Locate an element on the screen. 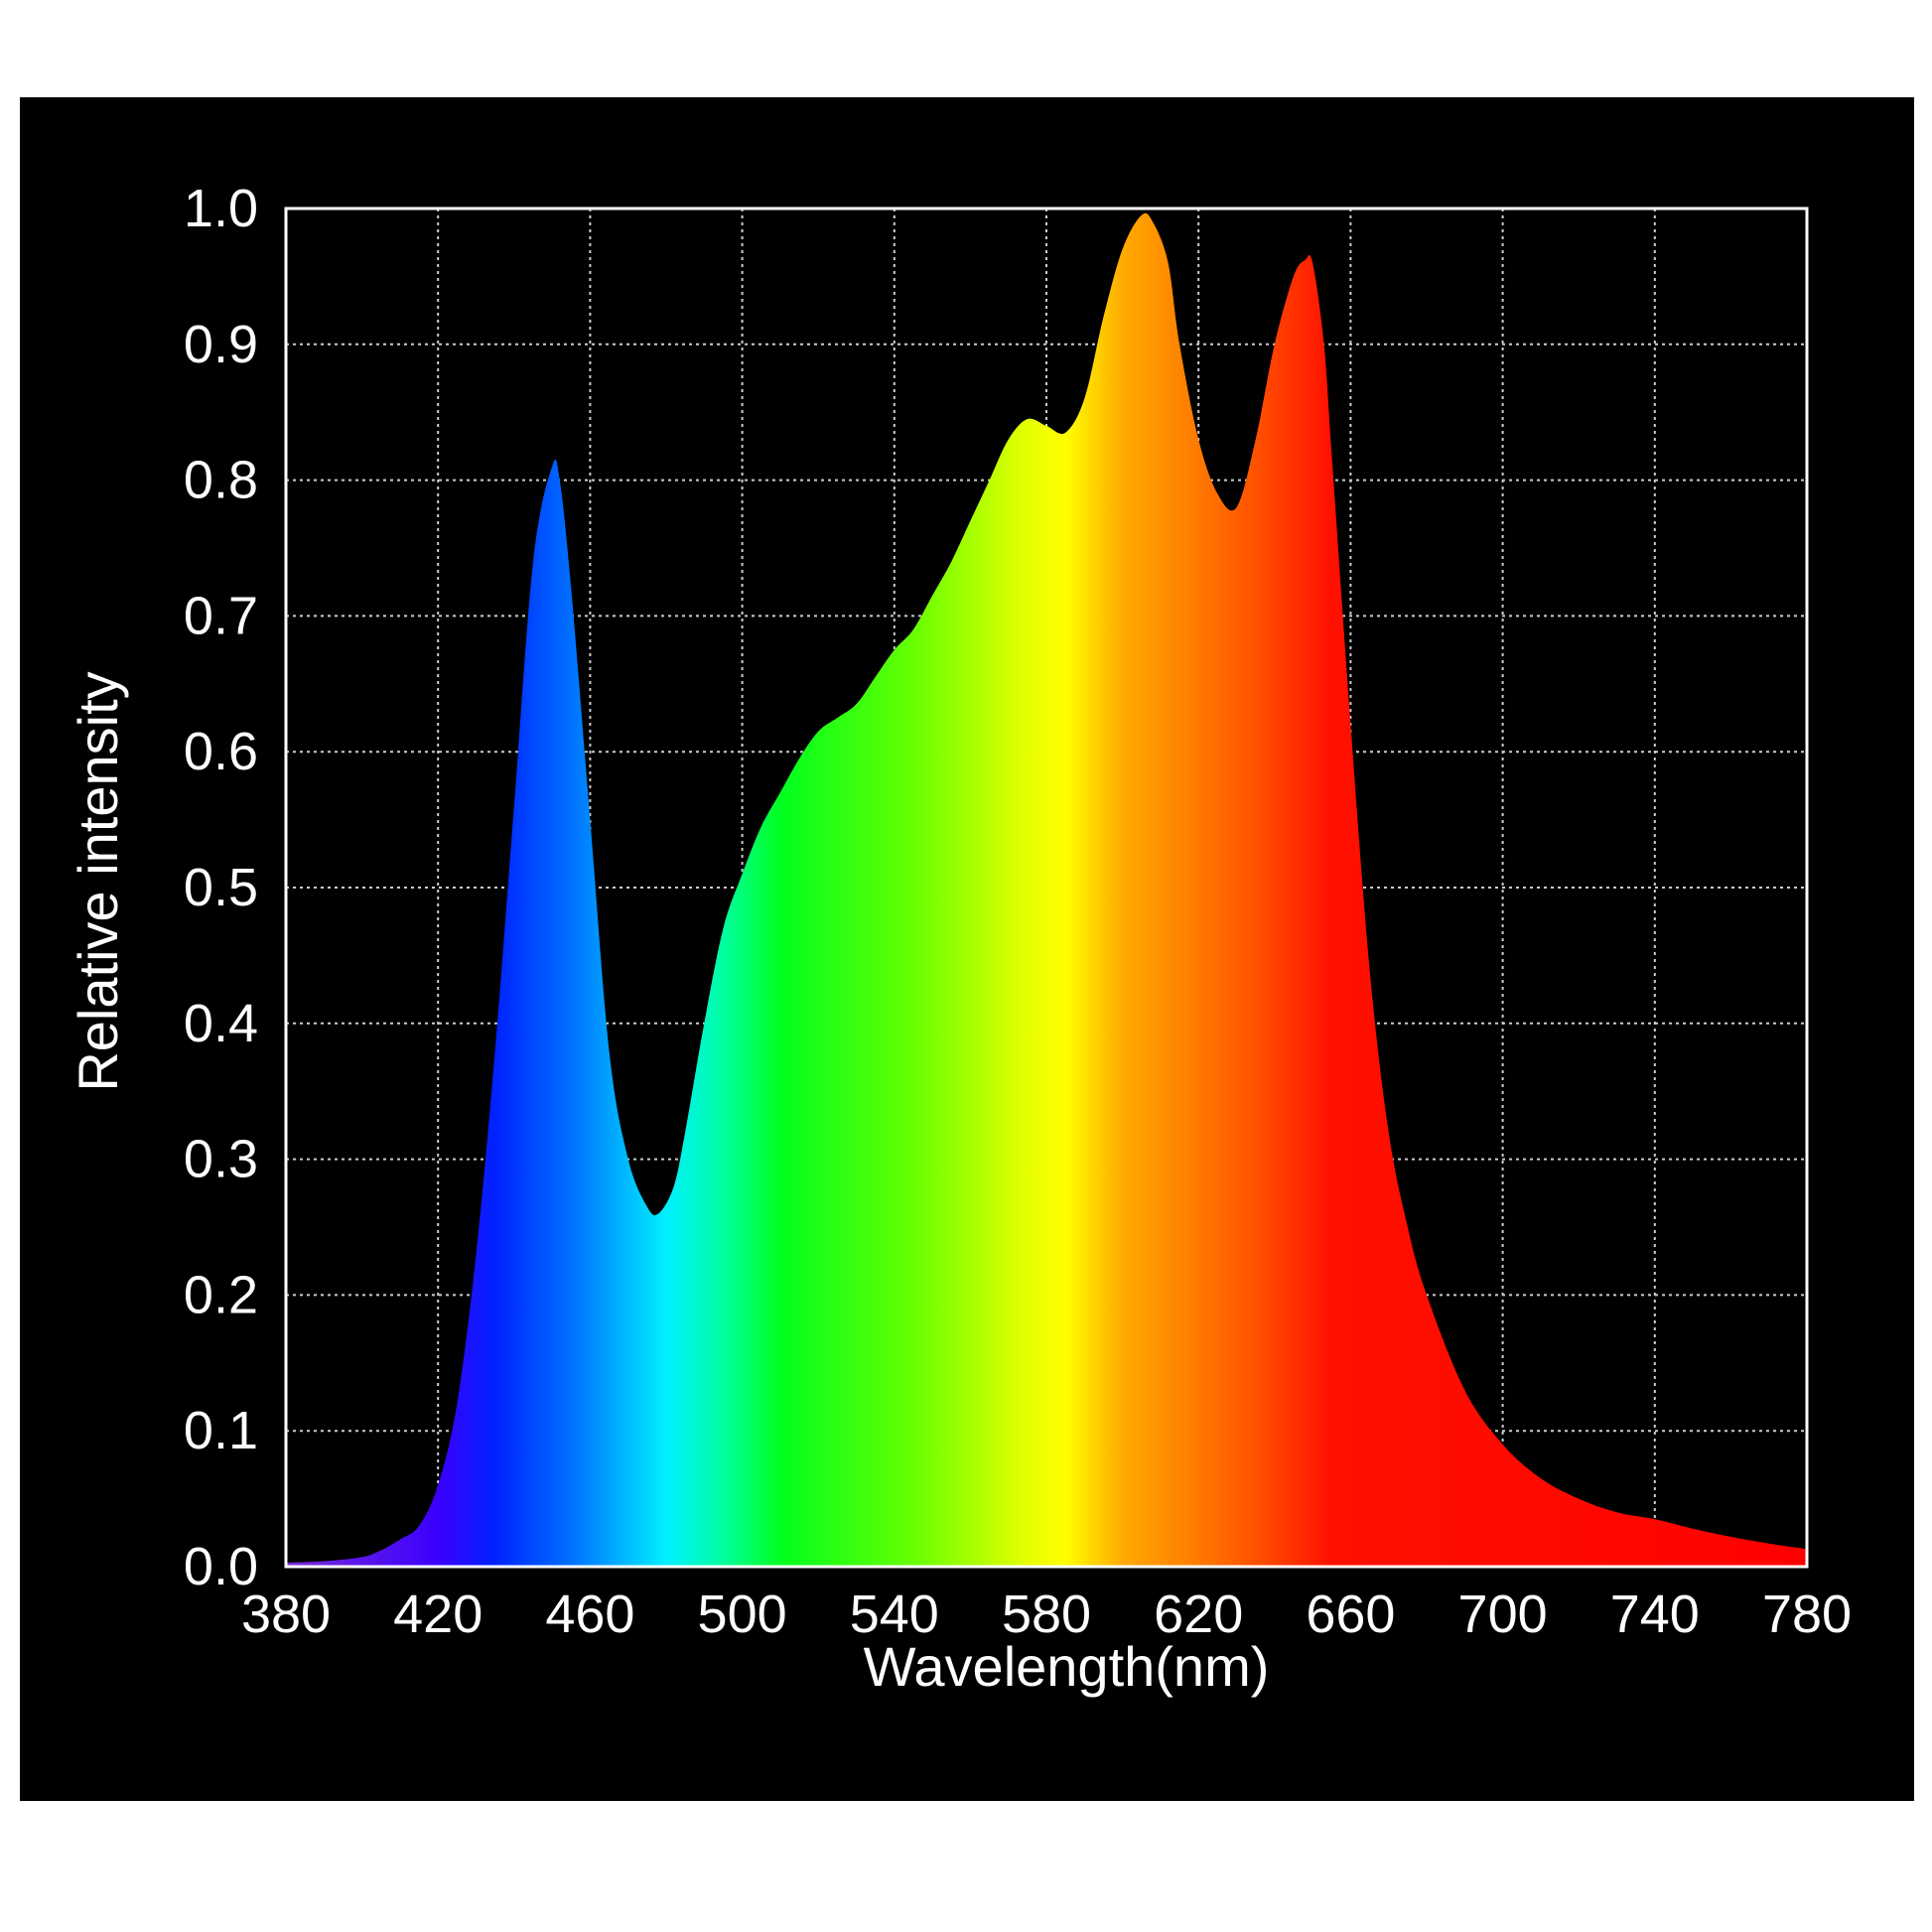 This screenshot has height=1932, width=1932. y-tick-label: 0.7 is located at coordinates (221, 615).